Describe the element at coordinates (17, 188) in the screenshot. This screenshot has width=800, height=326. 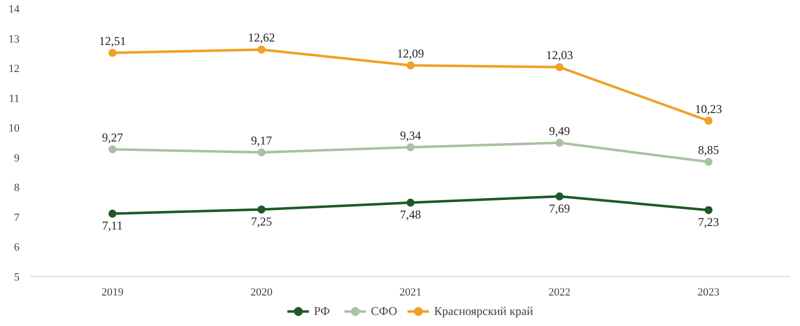
I see `y-tick-label: 8` at that location.